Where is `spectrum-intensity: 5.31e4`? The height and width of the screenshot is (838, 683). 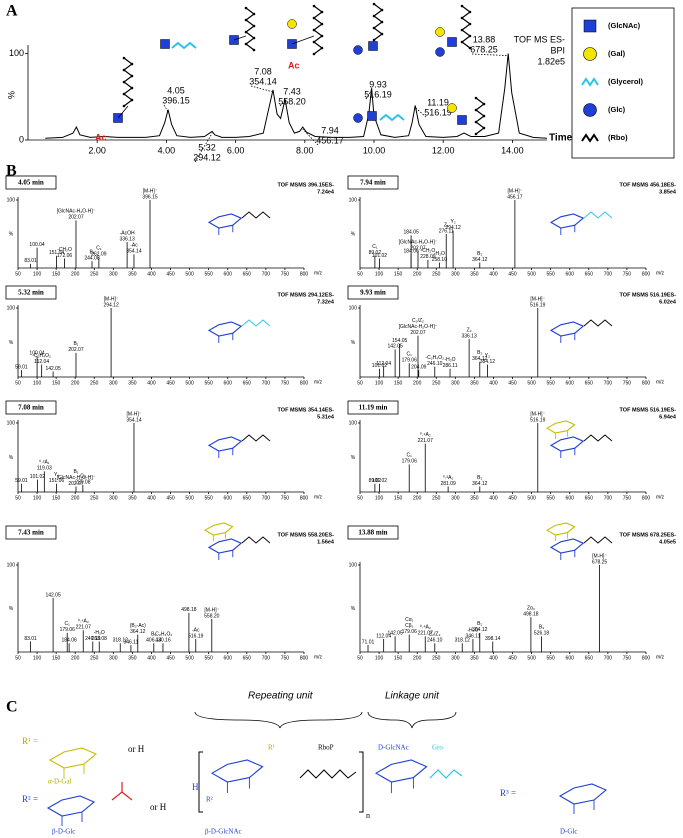
spectrum-intensity: 5.31e4 is located at coordinates (326, 417).